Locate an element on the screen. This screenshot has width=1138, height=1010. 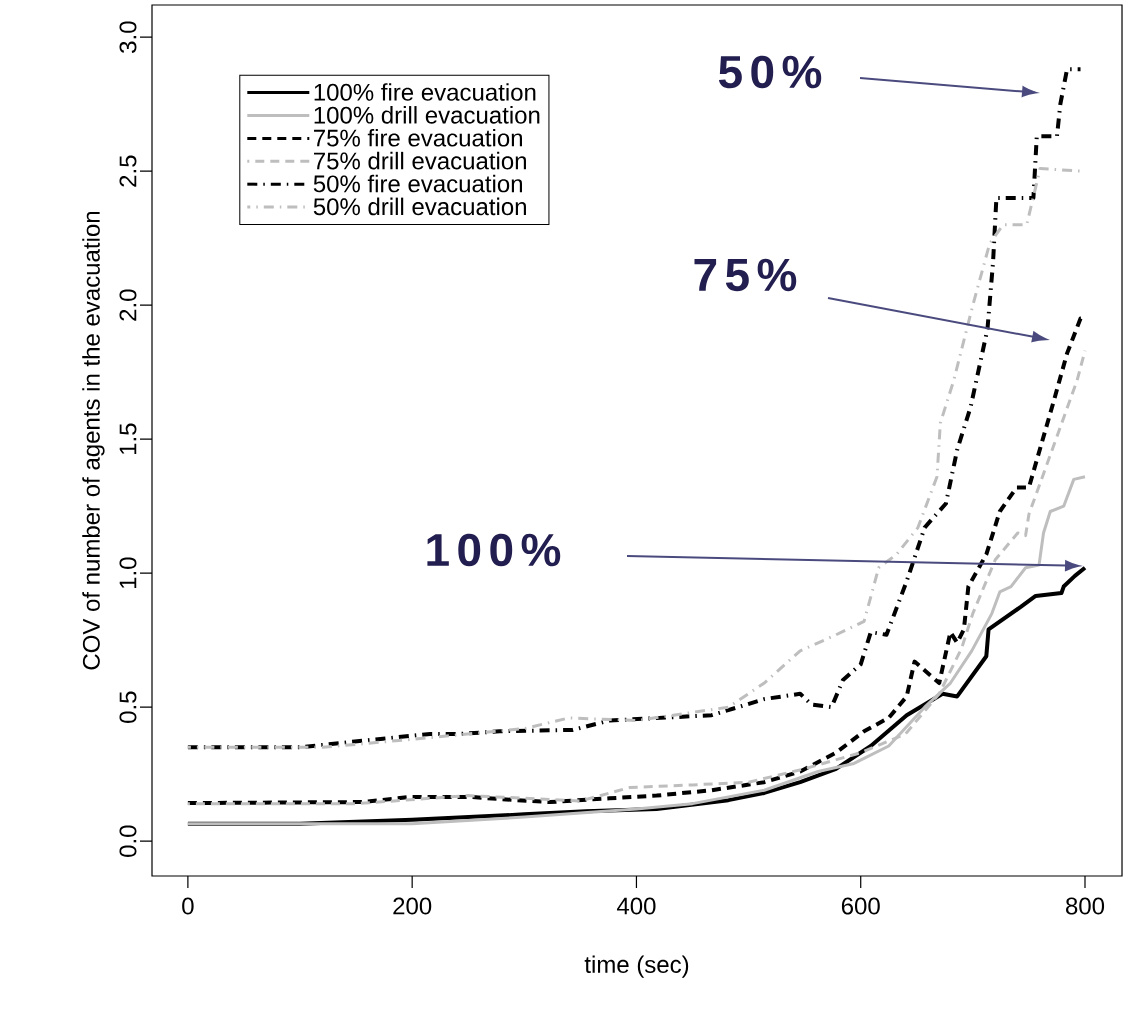
annotation: 50% is located at coordinates (770, 72).